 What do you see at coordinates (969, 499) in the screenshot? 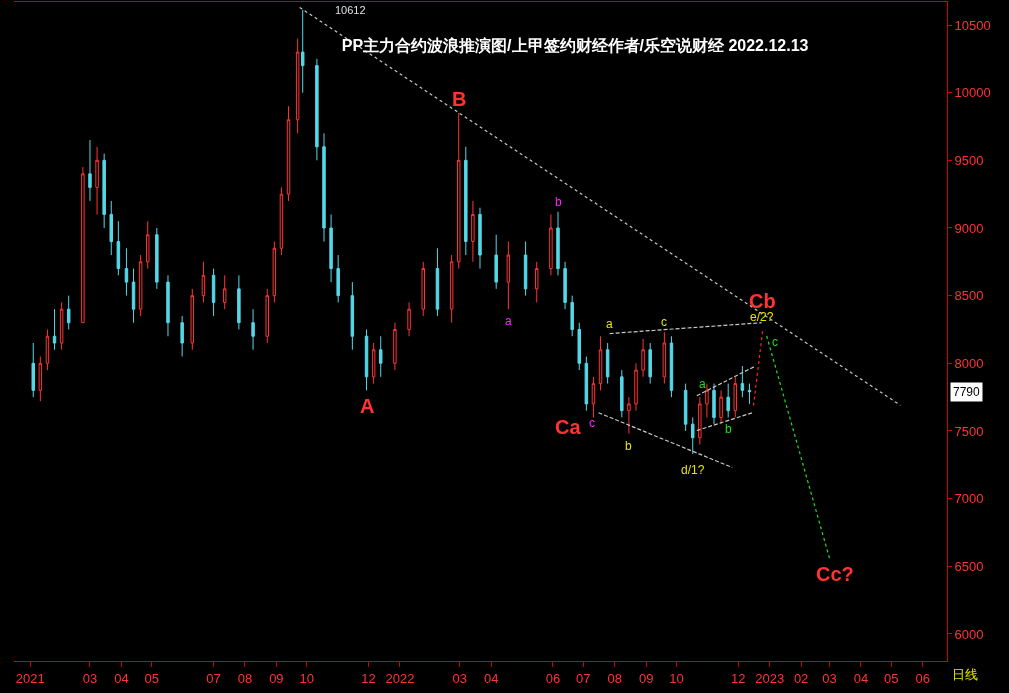
I see `y-tick-label: 7000` at bounding box center [969, 499].